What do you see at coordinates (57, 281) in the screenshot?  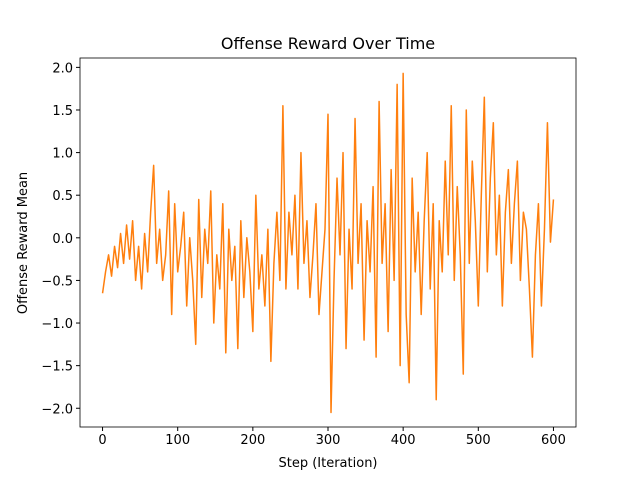 I see `y-tick-label: −0.5` at bounding box center [57, 281].